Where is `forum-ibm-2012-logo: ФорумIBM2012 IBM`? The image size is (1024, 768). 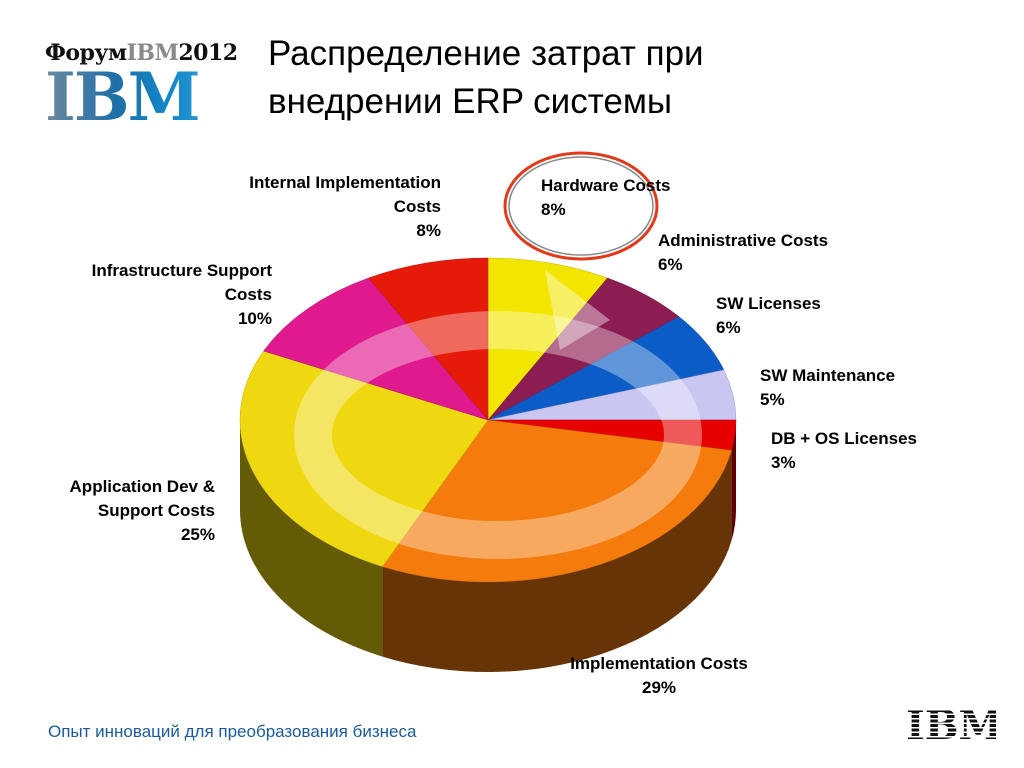
forum-ibm-2012-logo: ФорумIBM2012 IBM is located at coordinates (141, 85).